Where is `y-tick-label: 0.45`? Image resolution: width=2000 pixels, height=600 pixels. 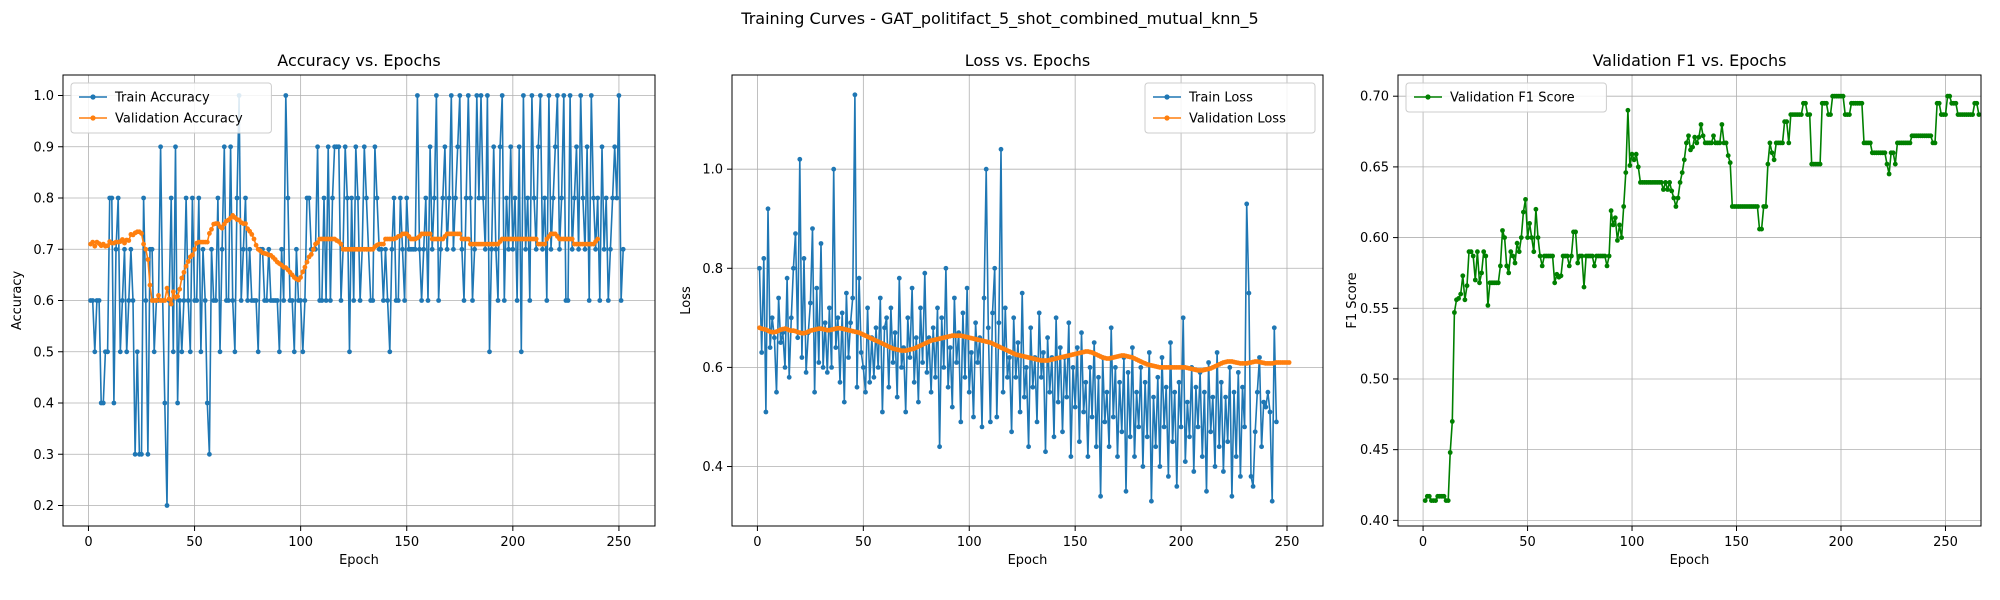 y-tick-label: 0.45 is located at coordinates (1374, 450).